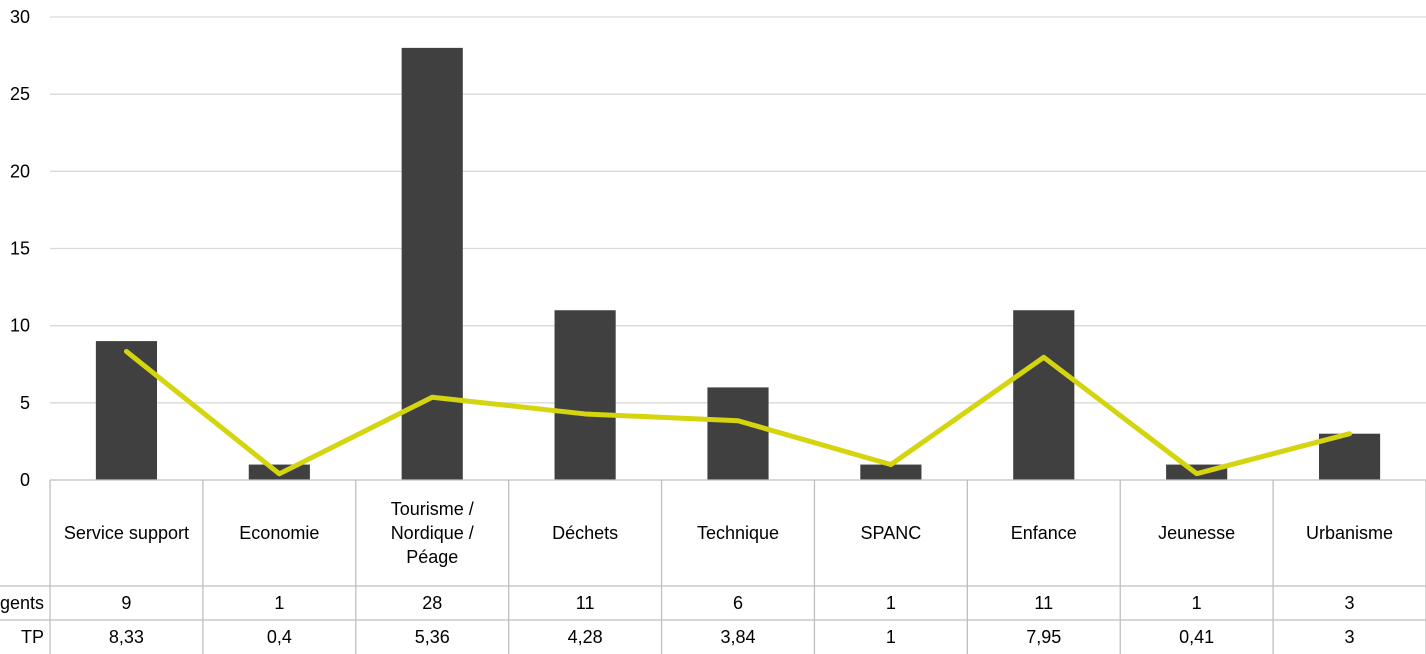 This screenshot has width=1426, height=654. I want to click on category-label-line: Enfance, so click(1044, 533).